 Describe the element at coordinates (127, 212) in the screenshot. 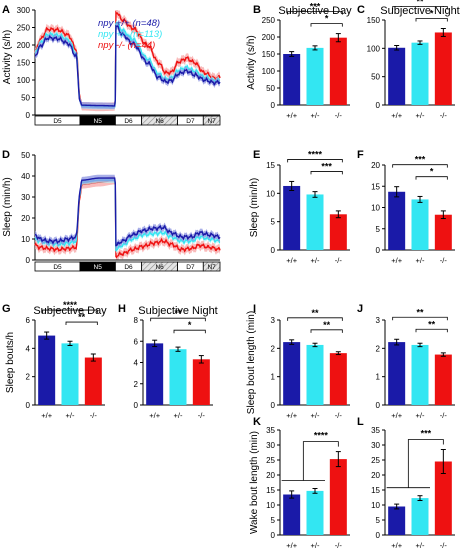

I see `series-line-wt` at that location.